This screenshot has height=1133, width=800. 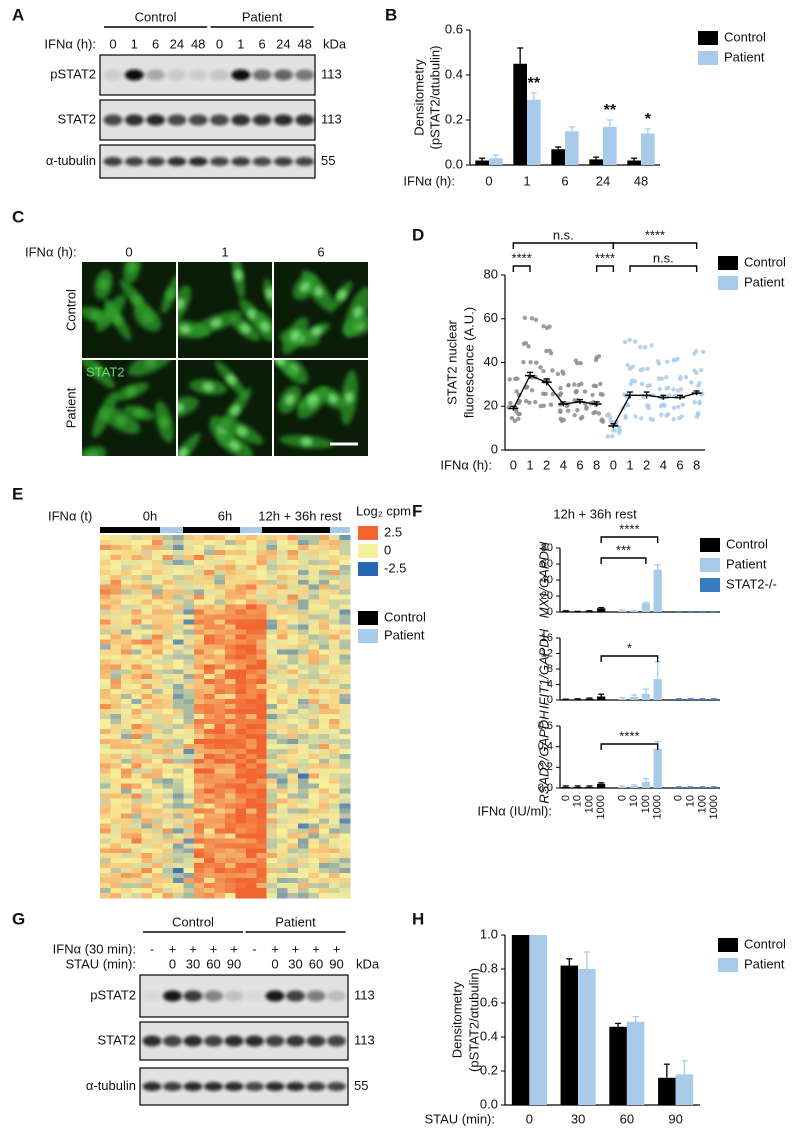 What do you see at coordinates (173, 948) in the screenshot?
I see `lane-label: +` at bounding box center [173, 948].